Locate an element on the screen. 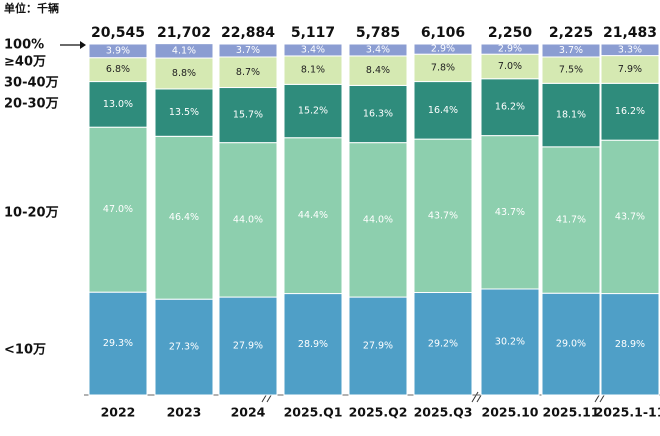  data-label: 7.5% is located at coordinates (571, 70).